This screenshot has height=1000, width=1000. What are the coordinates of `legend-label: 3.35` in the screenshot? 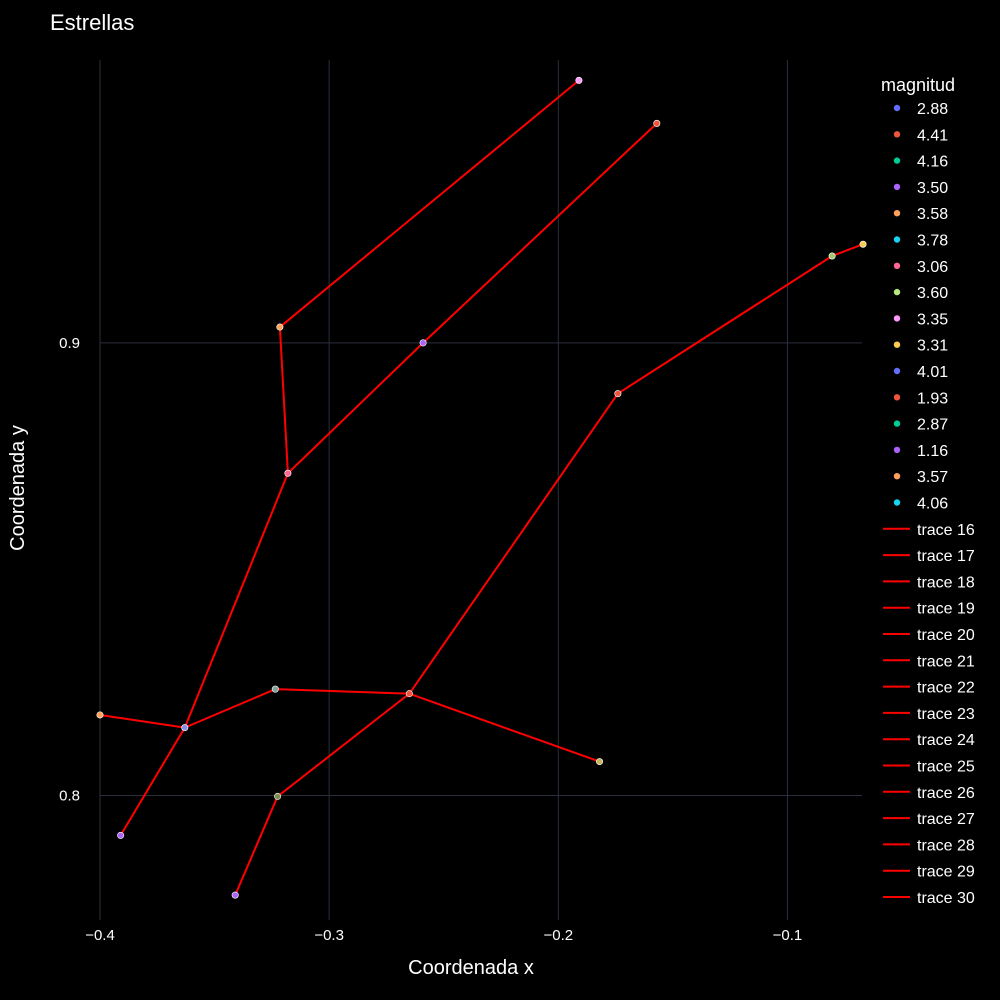 It's located at (932, 319).